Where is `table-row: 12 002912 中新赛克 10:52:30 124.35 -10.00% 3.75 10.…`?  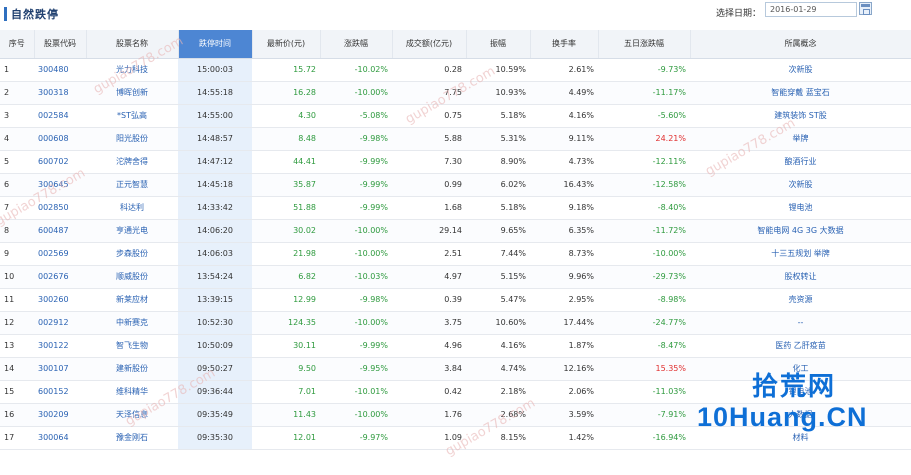 table-row: 12 002912 中新赛克 10:52:30 124.35 -10.00% 3.75 10.… is located at coordinates (455, 323).